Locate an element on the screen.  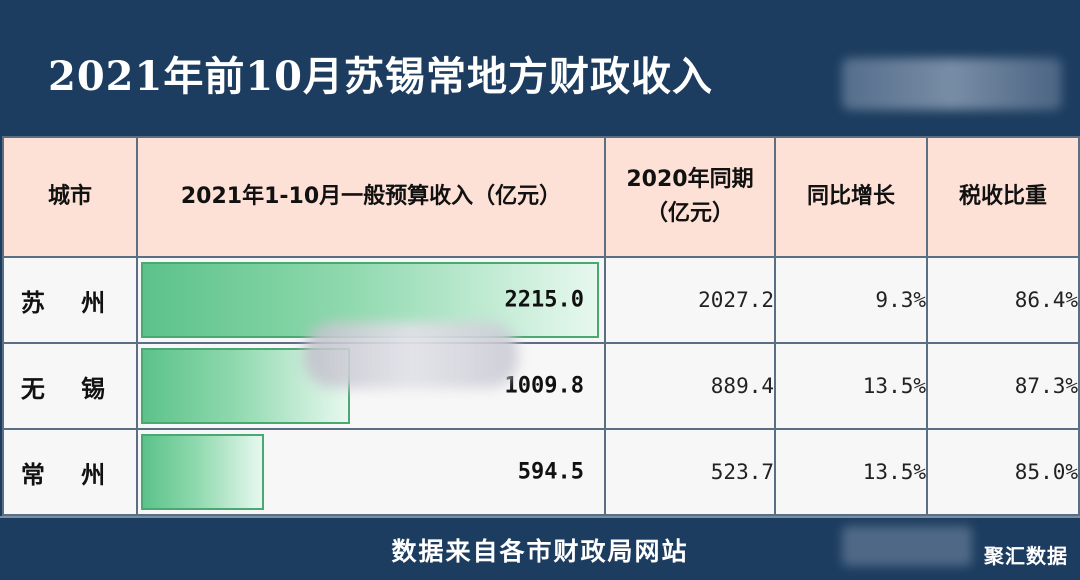
prior-year-cell: 523.7 is located at coordinates (690, 472).